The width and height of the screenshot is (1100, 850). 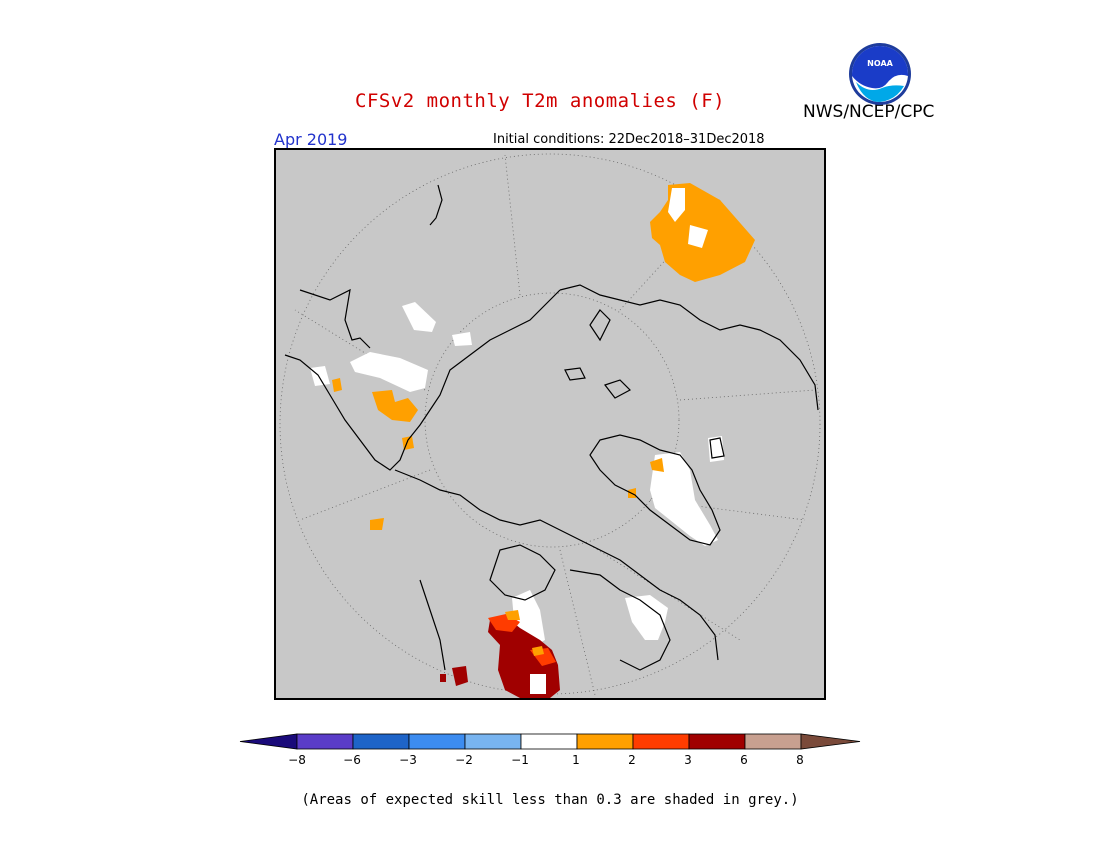 I want to click on latitude-circle-inner, so click(x=552, y=420).